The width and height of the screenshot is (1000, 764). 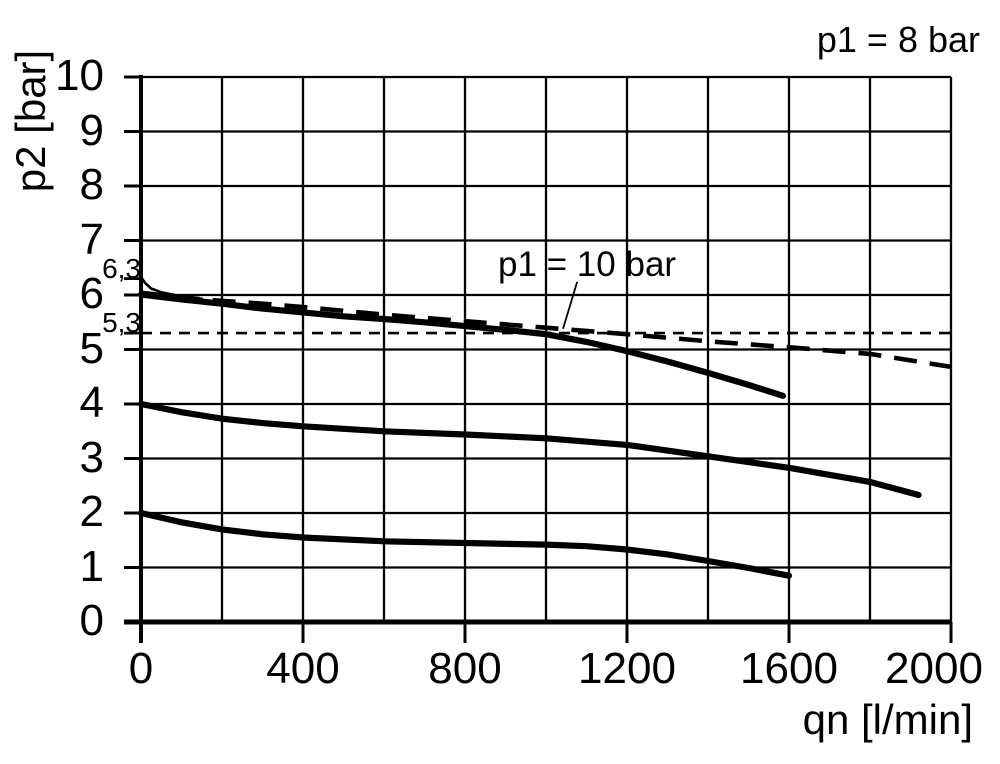 What do you see at coordinates (465, 544) in the screenshot?
I see `curve-p2-2bar` at bounding box center [465, 544].